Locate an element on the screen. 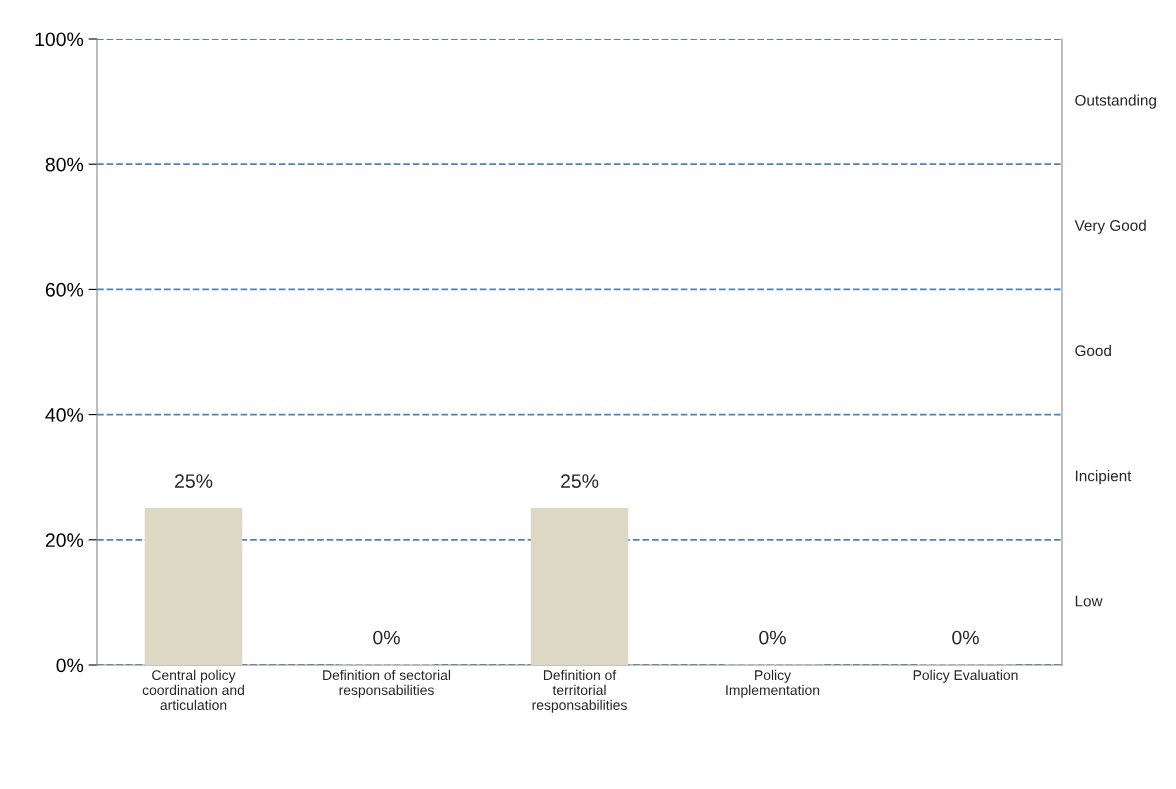 This screenshot has height=789, width=1176. y-tick-label: 80% is located at coordinates (64, 164).